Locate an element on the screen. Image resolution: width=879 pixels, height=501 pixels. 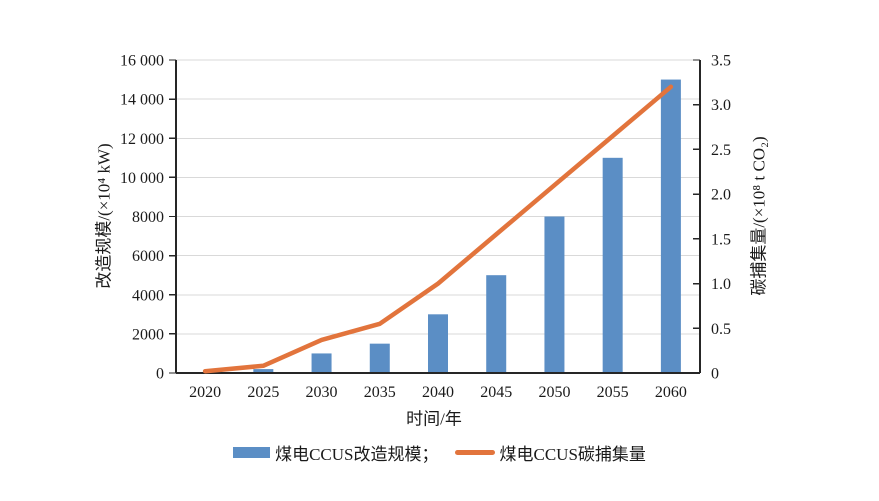
left-tick-label: 8000 is located at coordinates (148, 217).